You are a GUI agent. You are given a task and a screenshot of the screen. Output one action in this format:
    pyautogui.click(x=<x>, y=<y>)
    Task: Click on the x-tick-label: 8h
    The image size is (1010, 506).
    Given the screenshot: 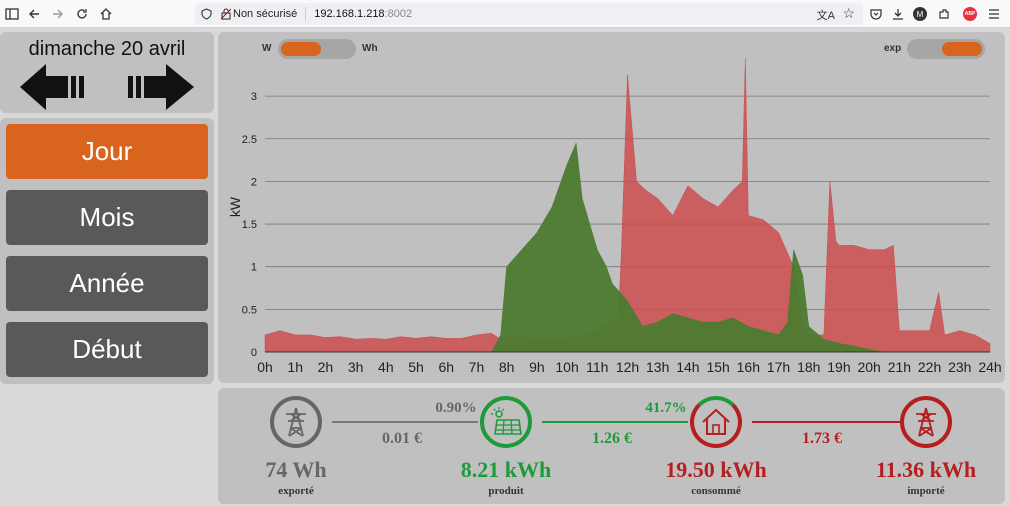 What is the action you would take?
    pyautogui.click(x=507, y=367)
    